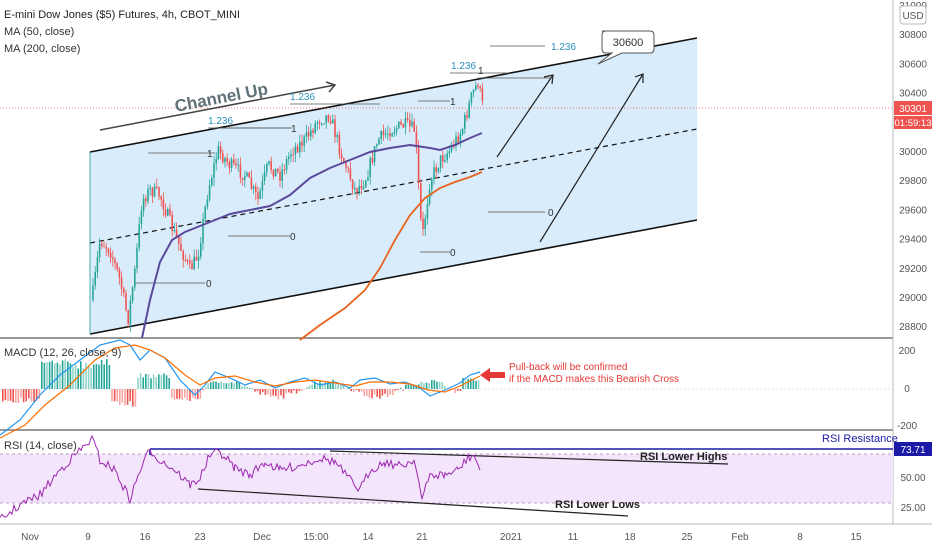 This screenshot has width=932, height=555. Describe the element at coordinates (913, 109) in the screenshot. I see `current-price-text: 30301` at that location.